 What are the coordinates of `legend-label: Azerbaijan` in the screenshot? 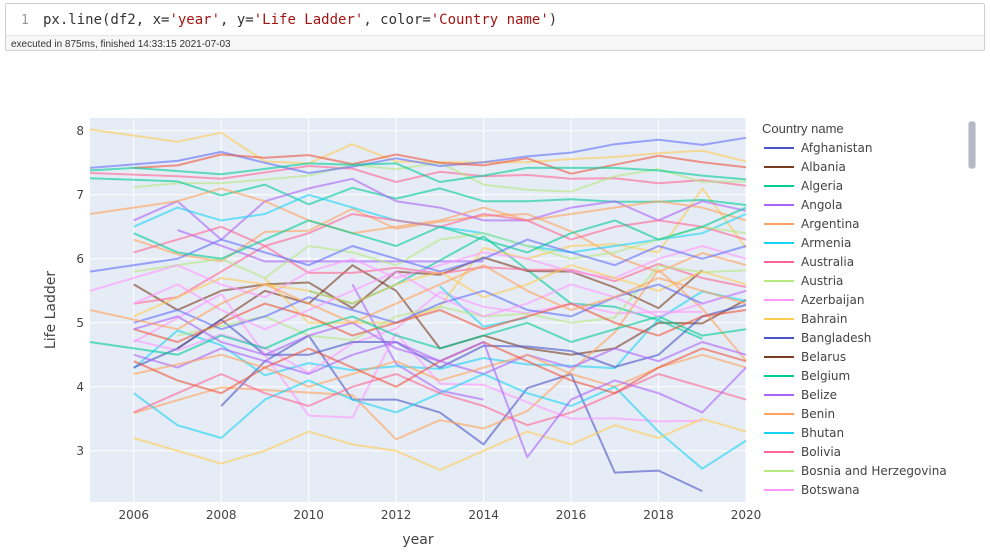 It's located at (832, 300).